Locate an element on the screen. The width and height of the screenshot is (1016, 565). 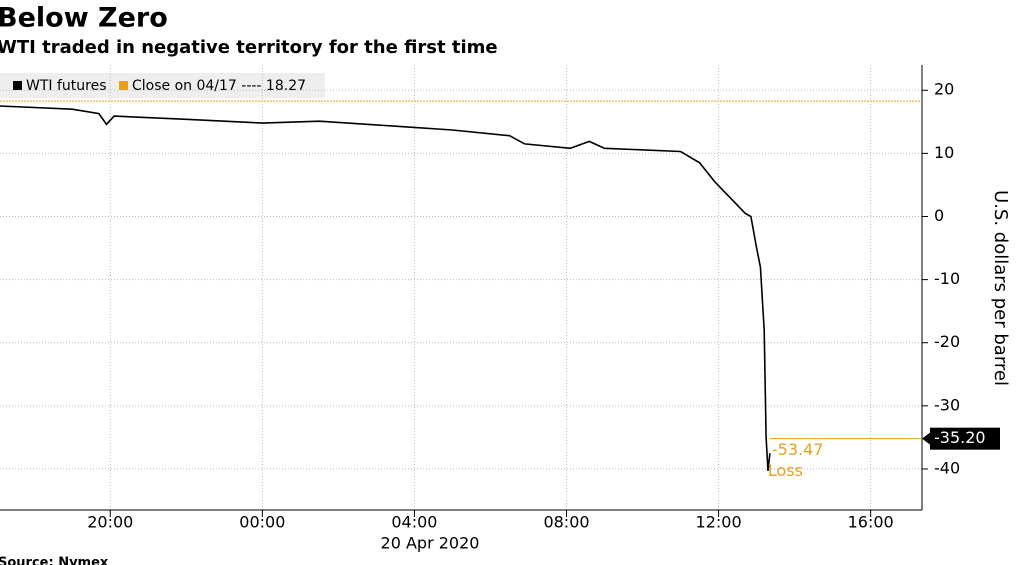
legend-box is located at coordinates (162, 85).